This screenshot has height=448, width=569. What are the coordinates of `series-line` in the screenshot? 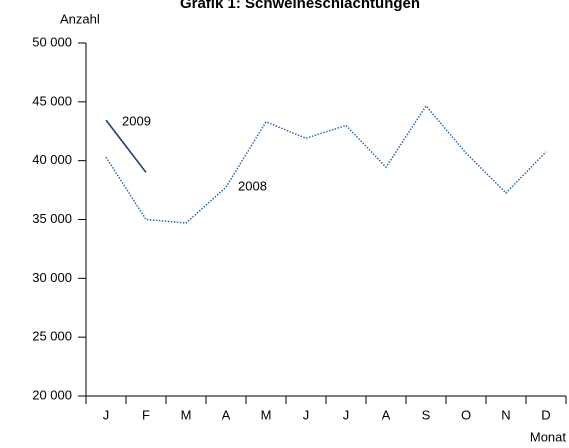 It's located at (126, 146).